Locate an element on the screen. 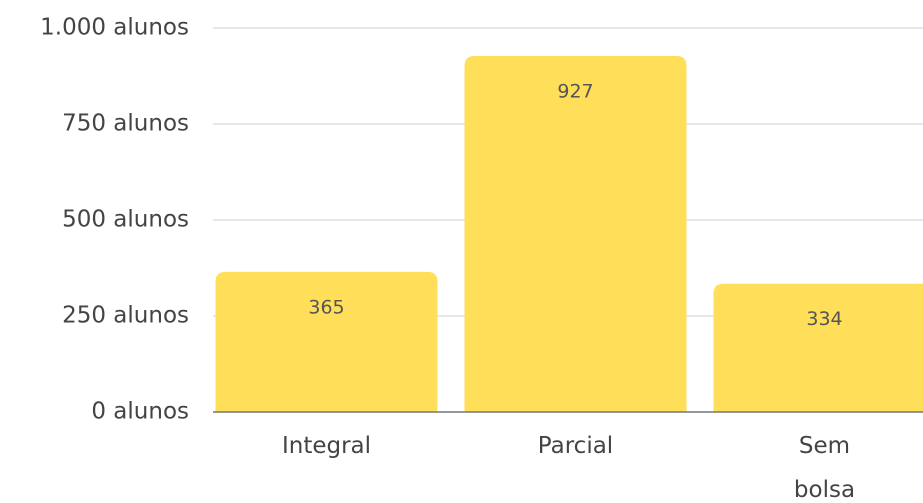 The width and height of the screenshot is (923, 503). data-label: 334 is located at coordinates (824, 319).